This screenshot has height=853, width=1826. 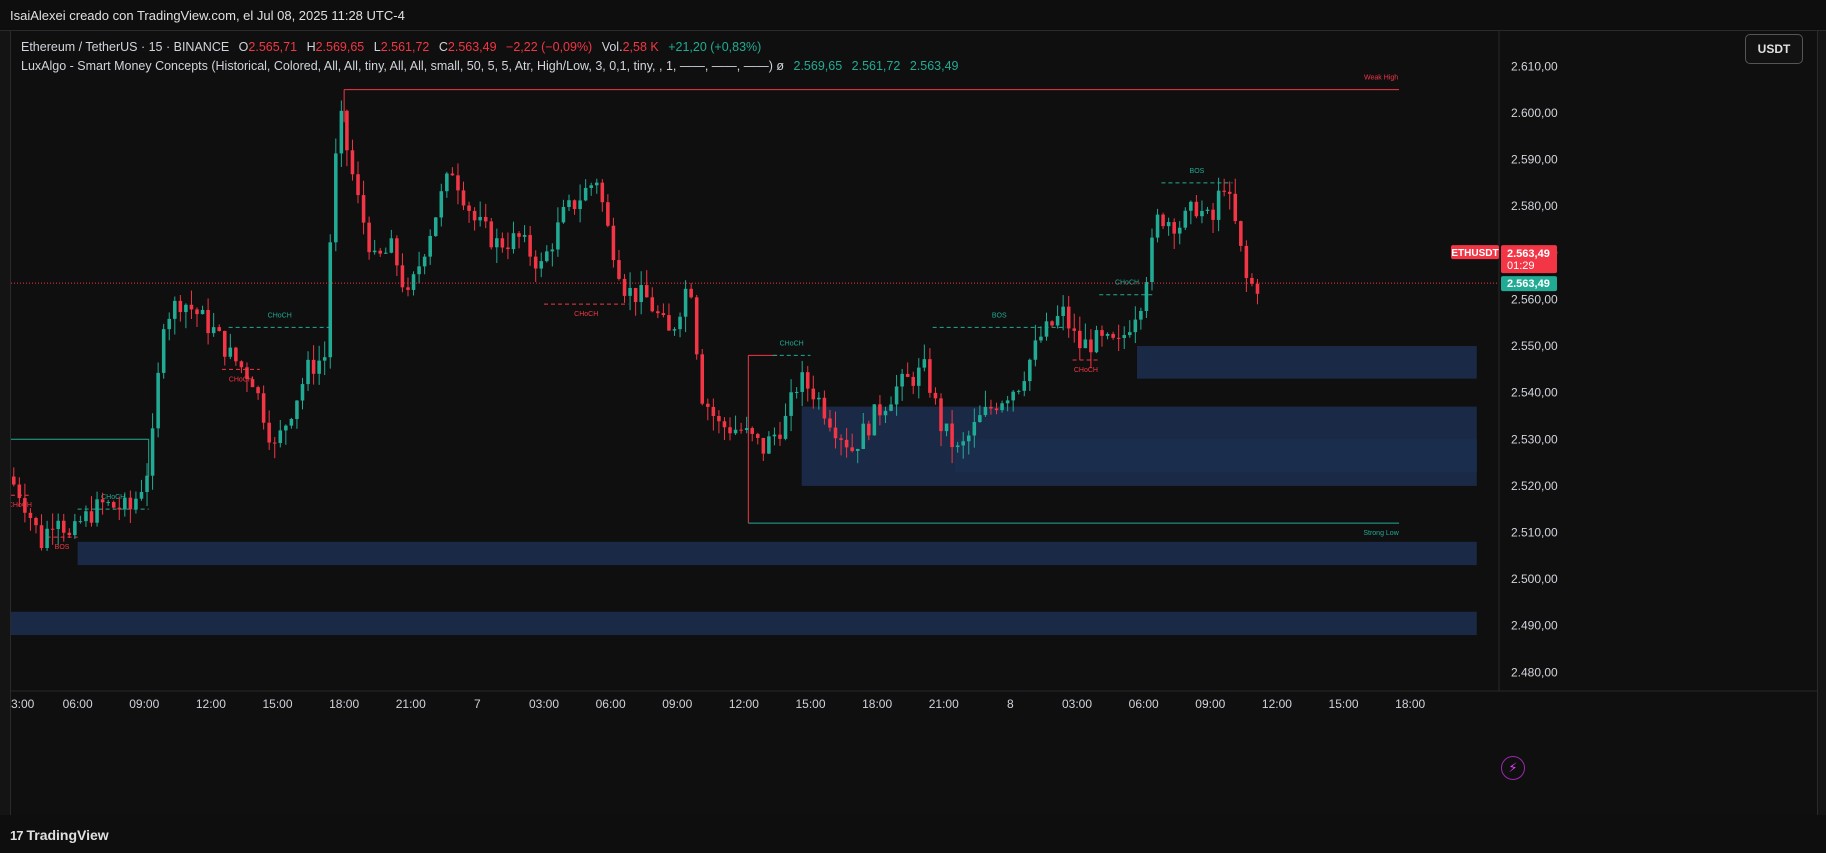 What do you see at coordinates (1521, 266) in the screenshot?
I see `countdown-label: 01:29` at bounding box center [1521, 266].